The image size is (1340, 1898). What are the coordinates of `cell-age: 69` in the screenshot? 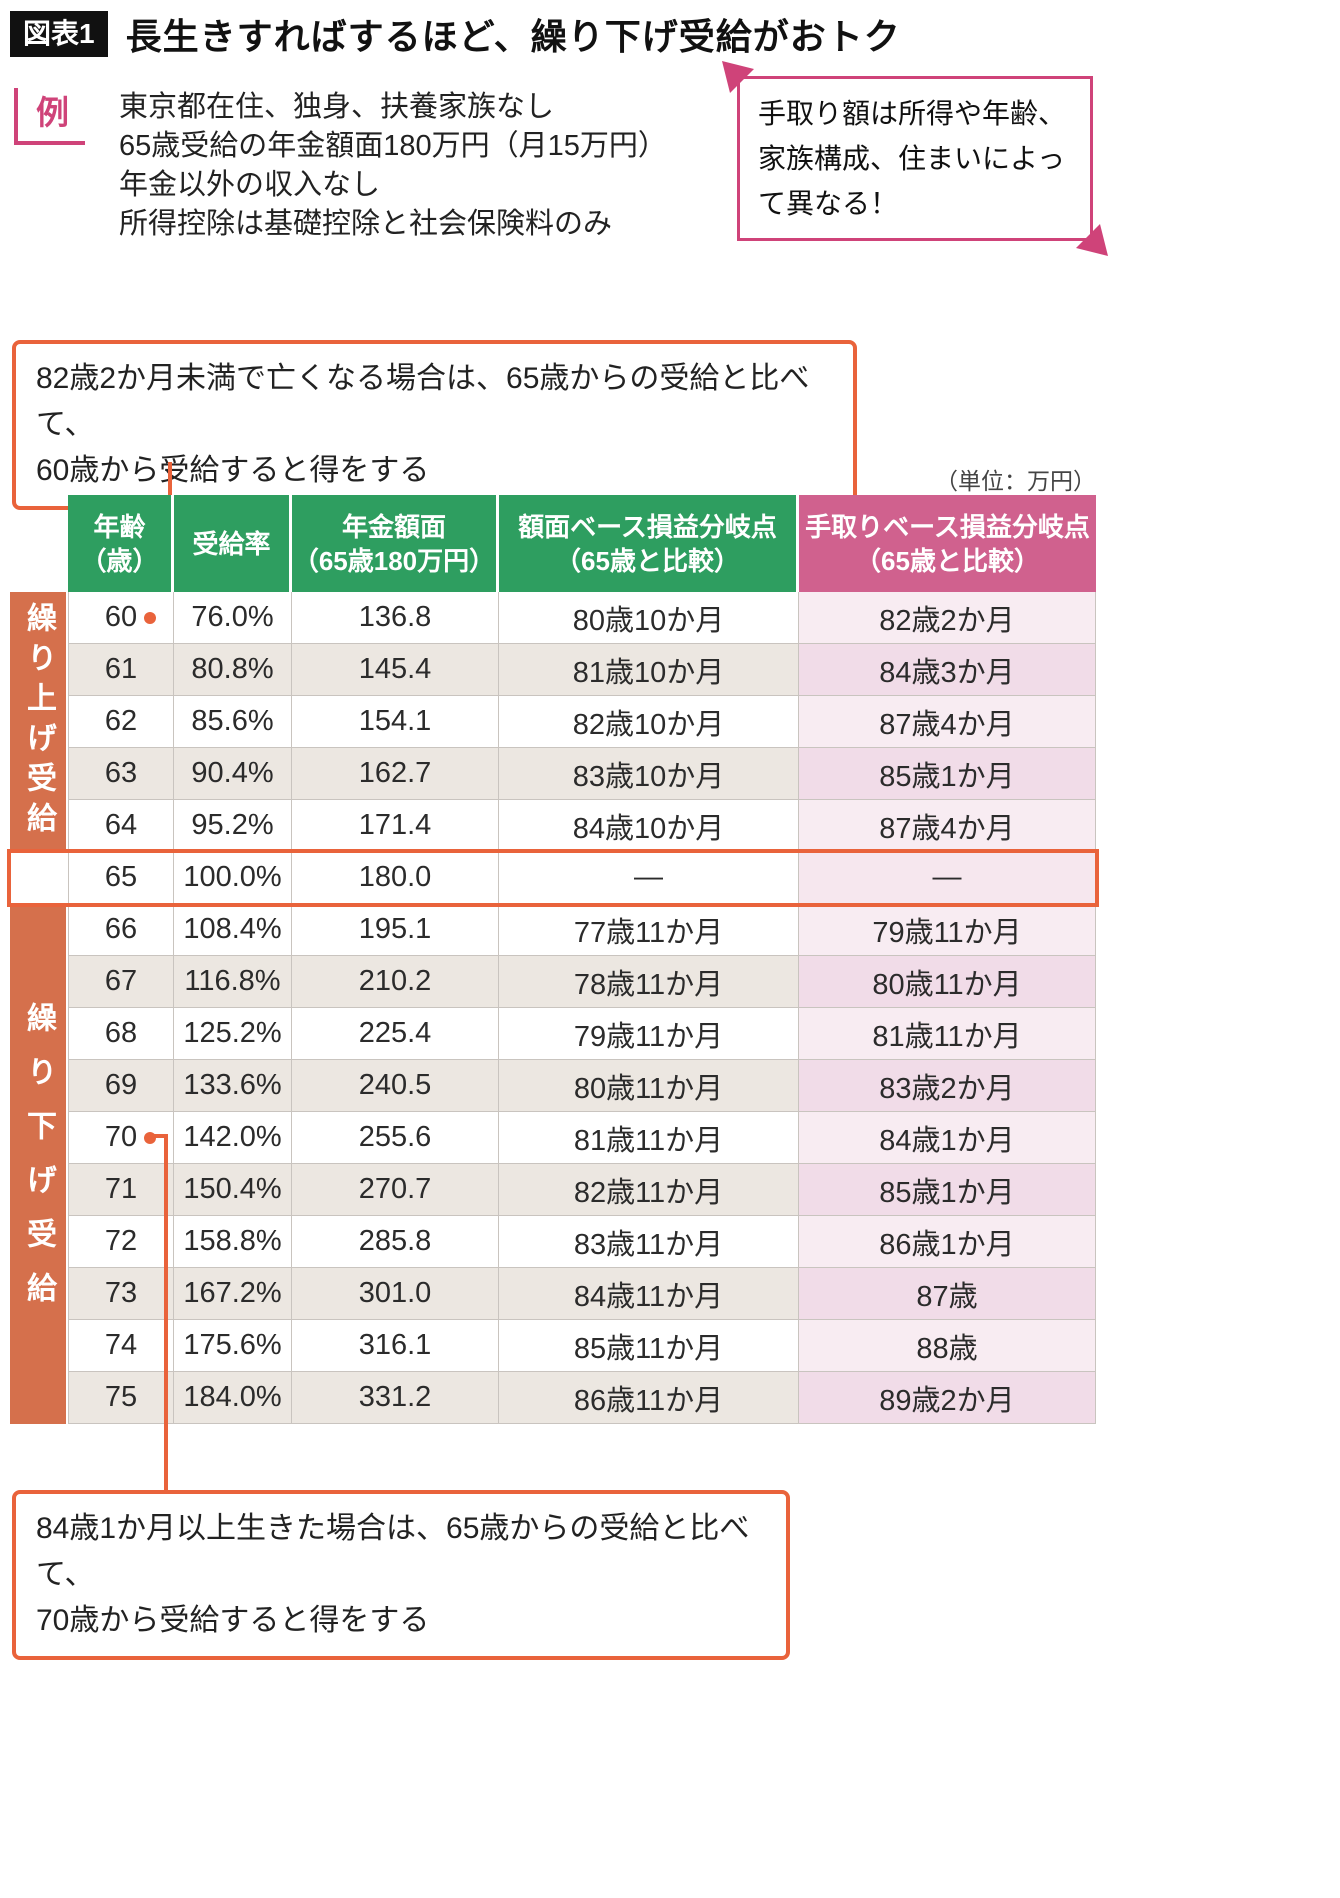 It's located at (121, 1086).